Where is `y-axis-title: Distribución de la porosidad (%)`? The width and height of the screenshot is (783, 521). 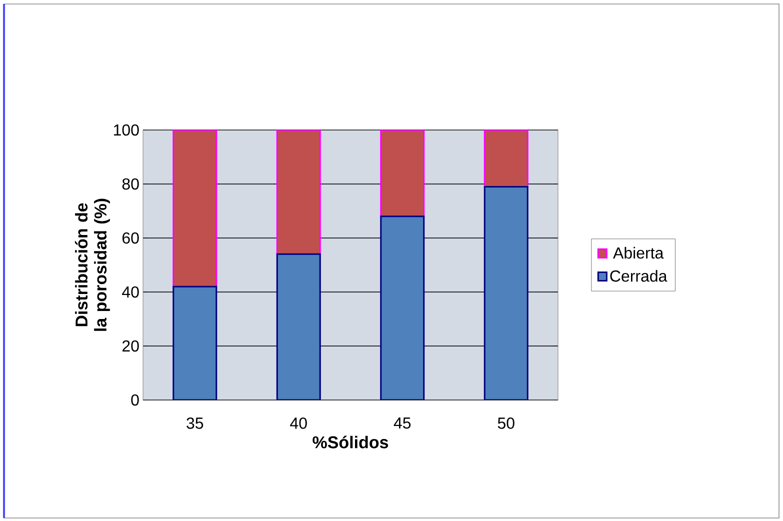
y-axis-title: Distribución de la porosidad (%) is located at coordinates (92, 264).